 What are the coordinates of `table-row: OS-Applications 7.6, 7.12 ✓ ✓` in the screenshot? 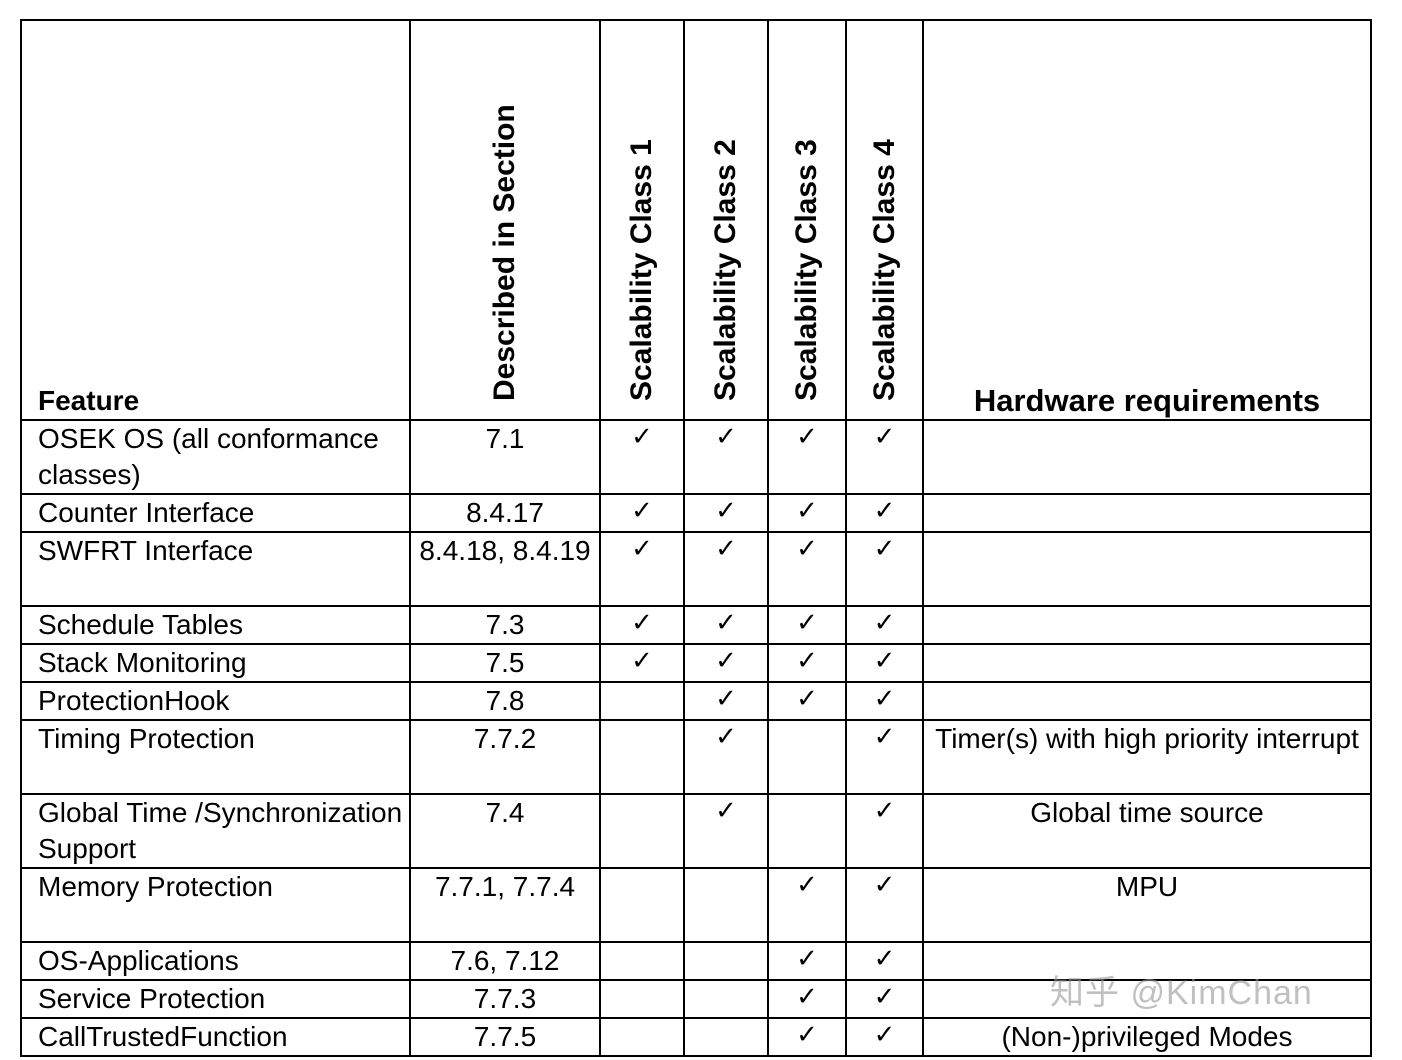 It's located at (696, 961).